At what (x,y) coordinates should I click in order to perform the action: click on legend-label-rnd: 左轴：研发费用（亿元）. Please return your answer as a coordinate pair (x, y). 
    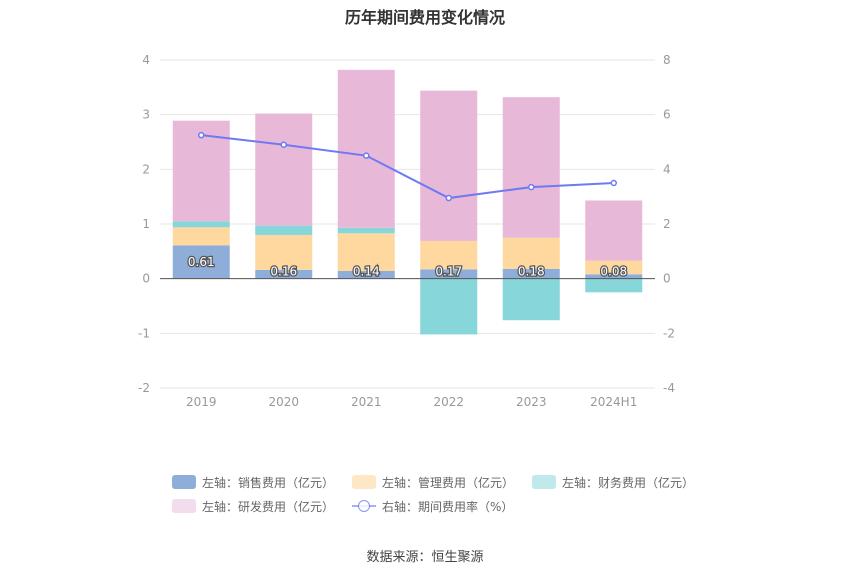
    Looking at the image, I should click on (268, 506).